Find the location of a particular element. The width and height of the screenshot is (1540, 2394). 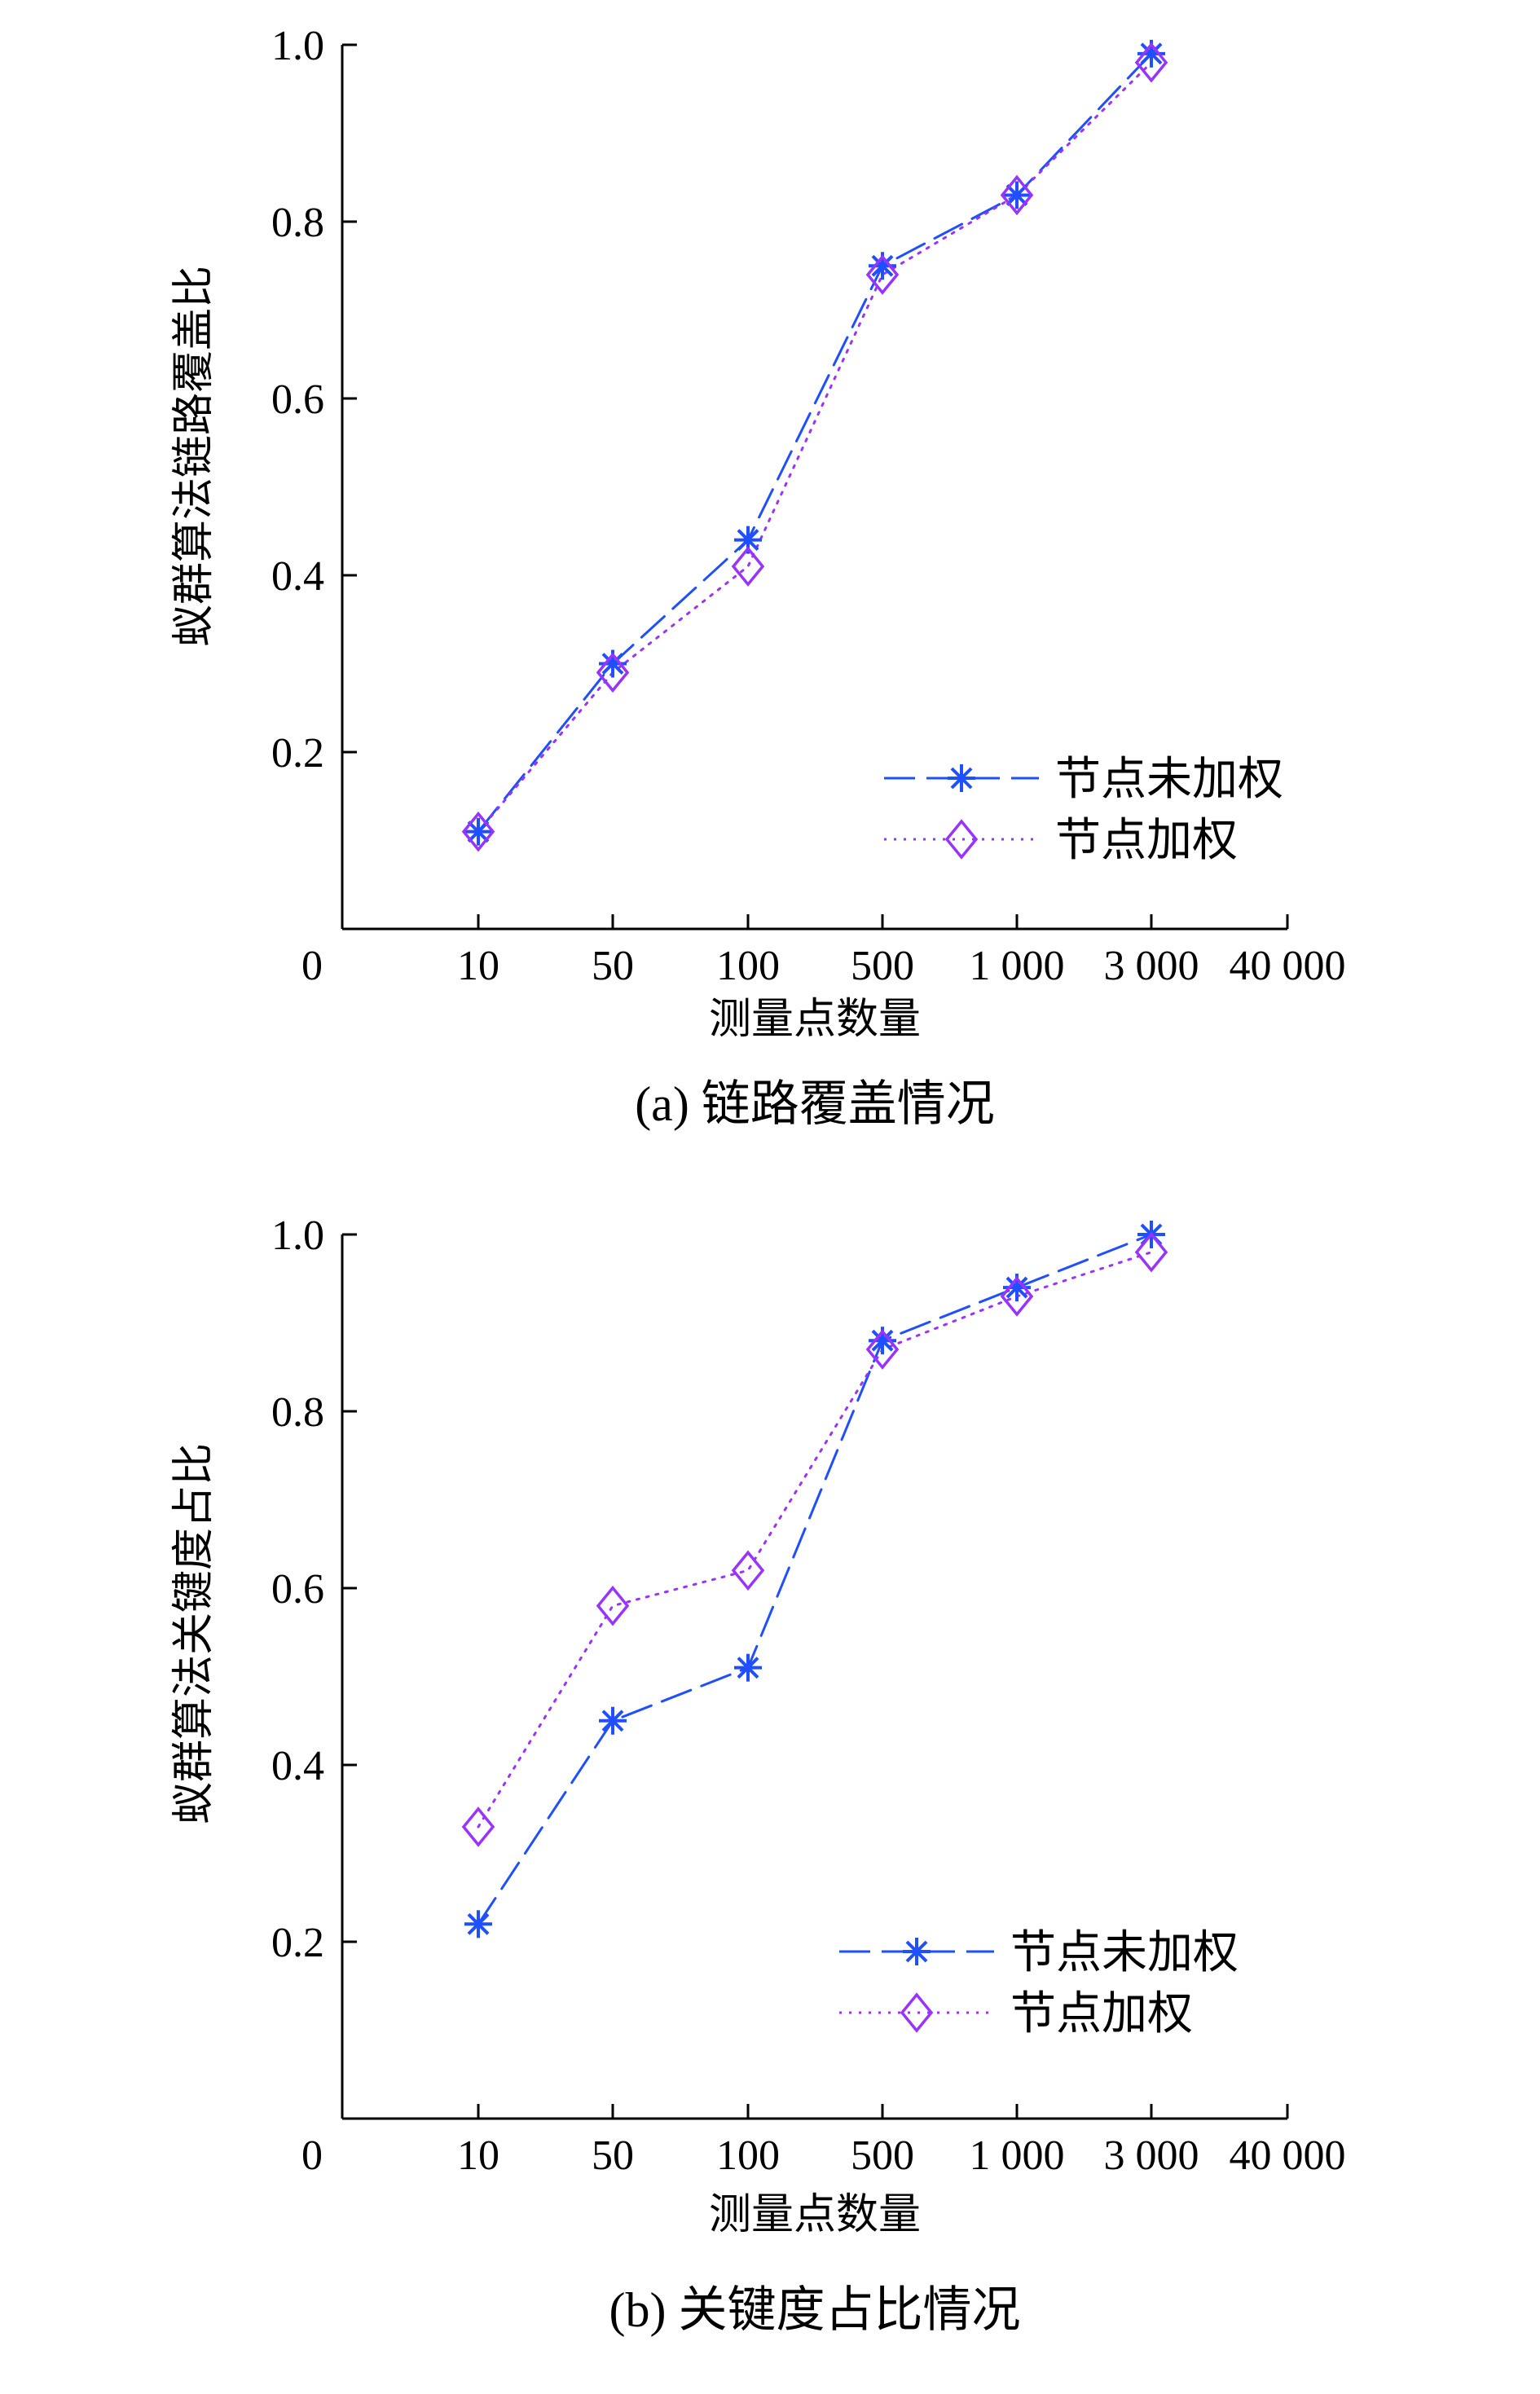

series-lines-a is located at coordinates (815, 443).